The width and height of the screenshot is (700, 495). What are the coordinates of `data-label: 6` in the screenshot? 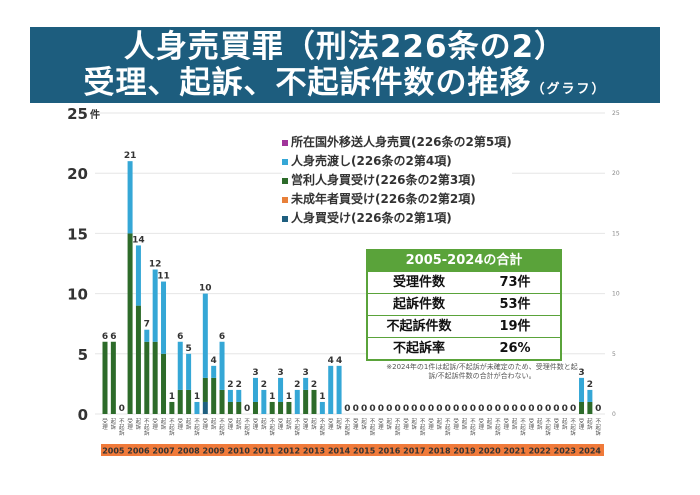 It's located at (105, 337).